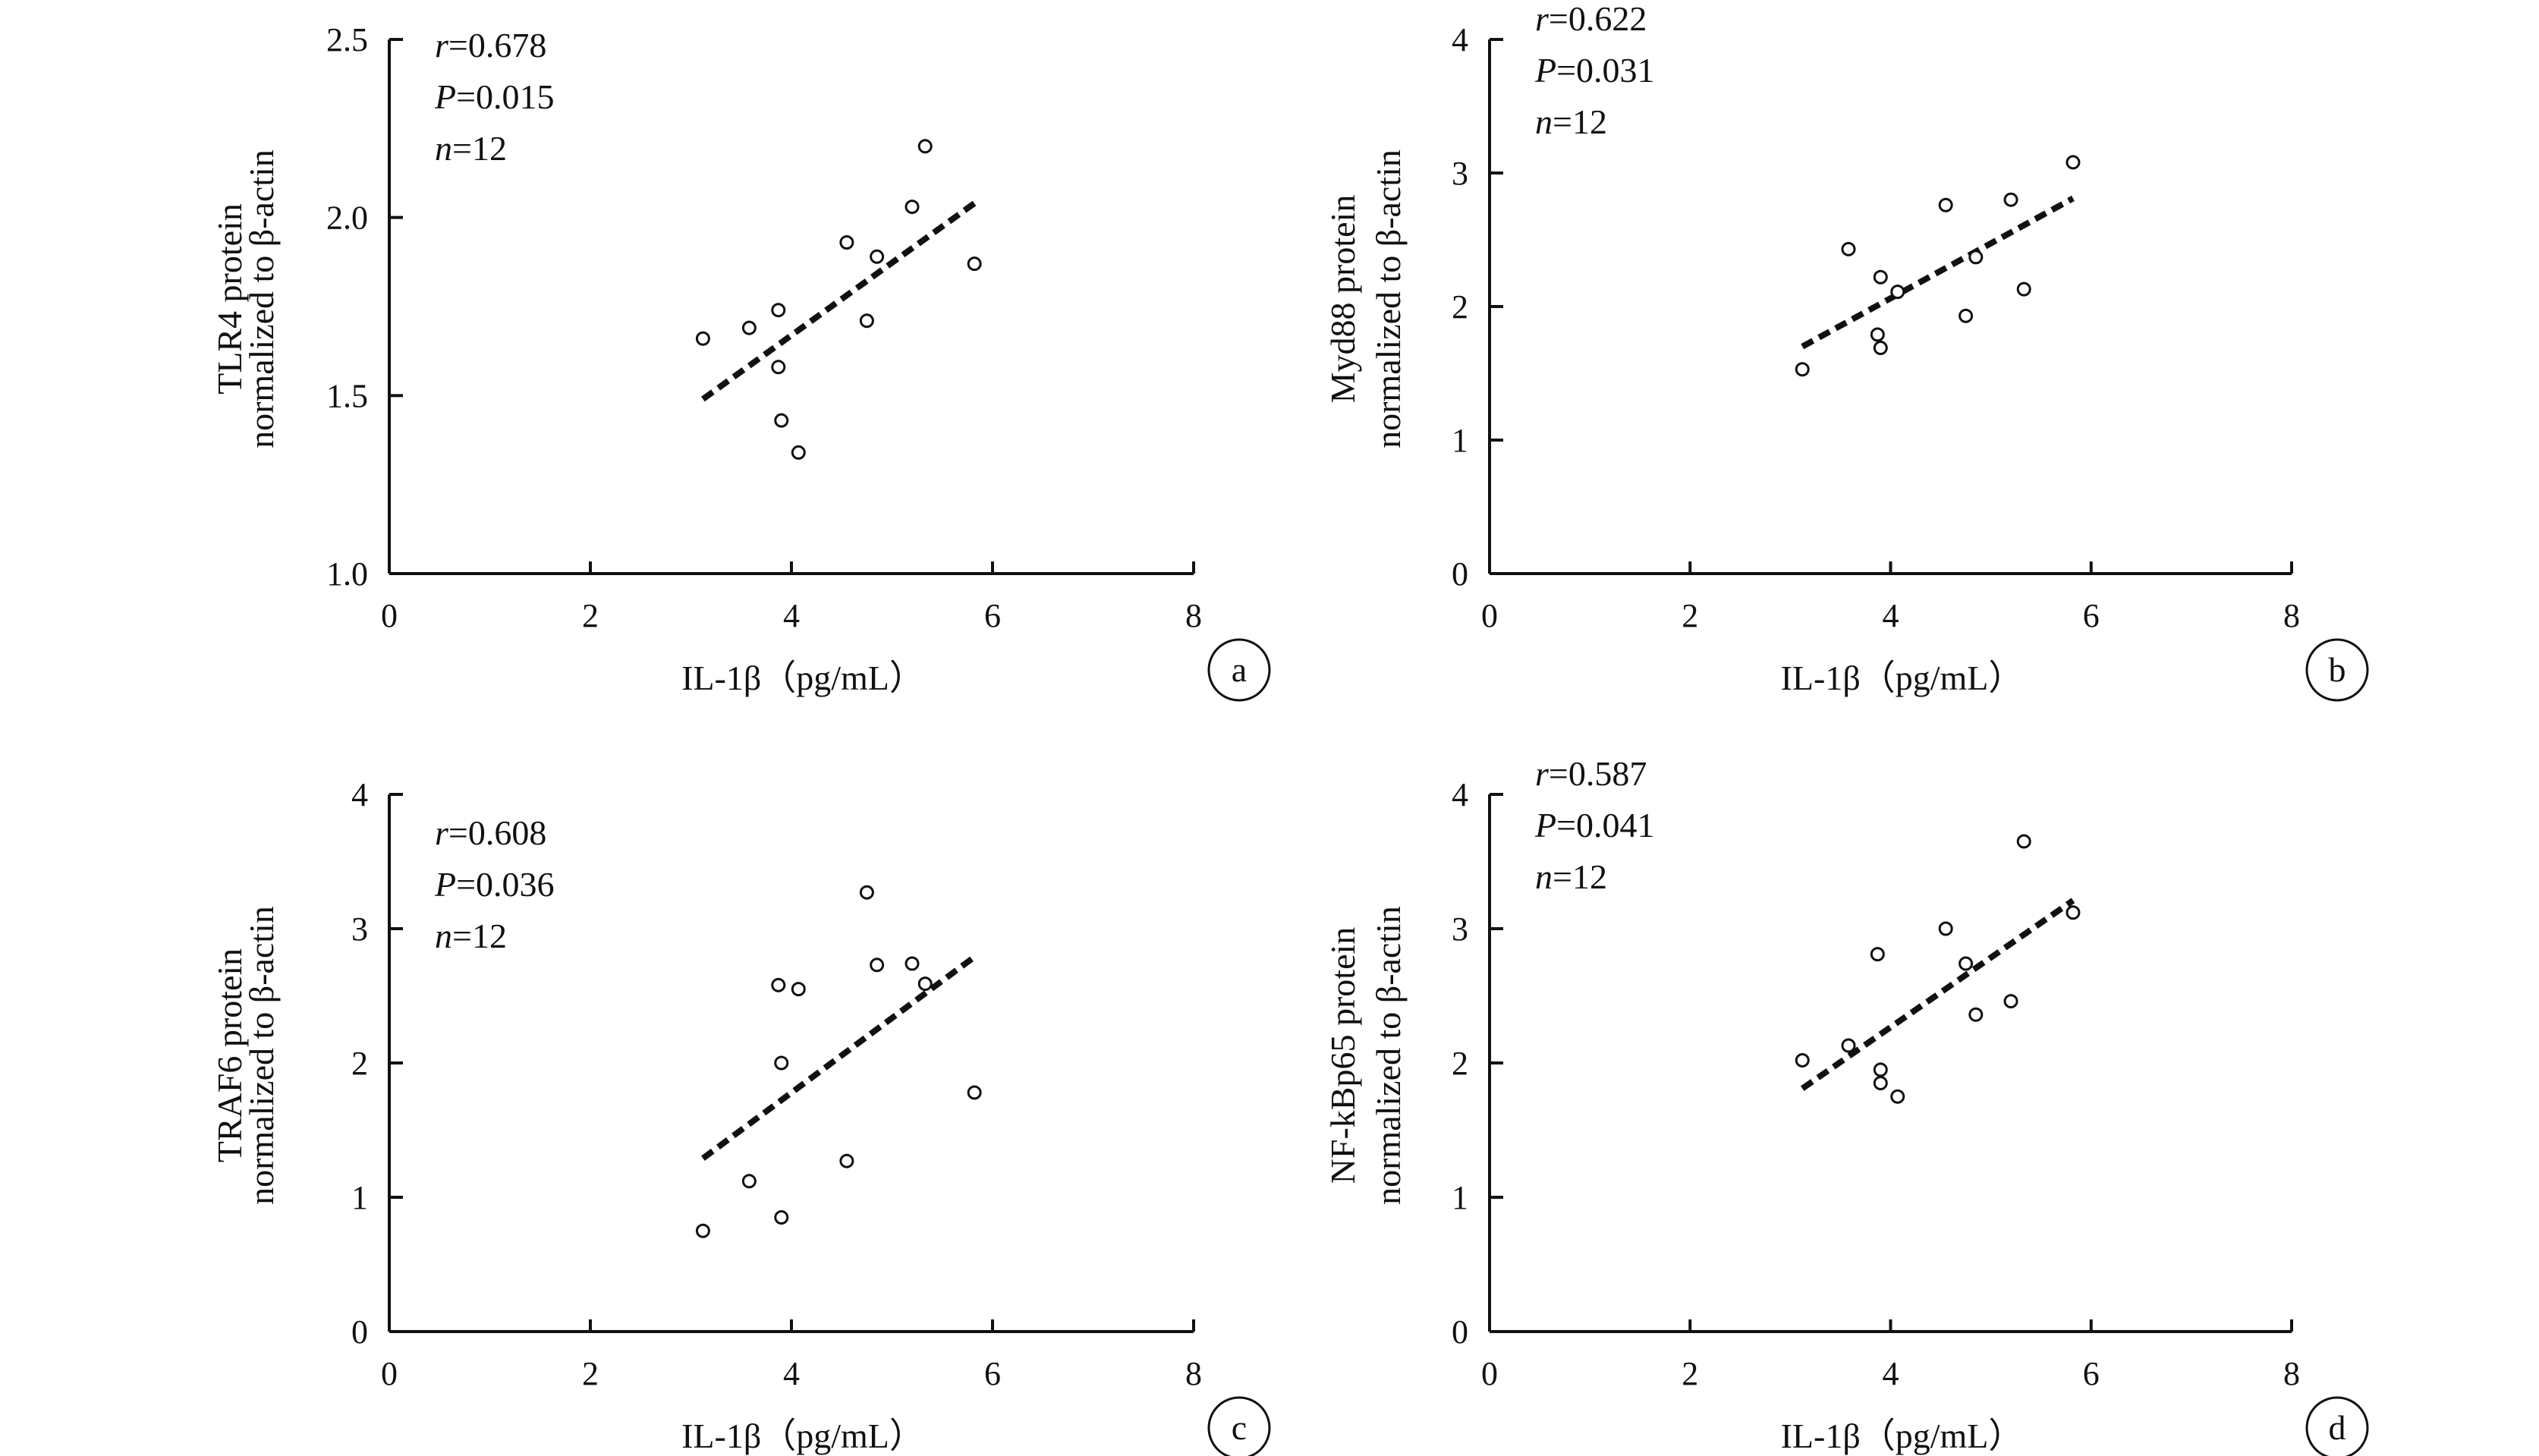 This screenshot has width=2539, height=1456. What do you see at coordinates (347, 39) in the screenshot?
I see `y-tick-label: 2.5` at bounding box center [347, 39].